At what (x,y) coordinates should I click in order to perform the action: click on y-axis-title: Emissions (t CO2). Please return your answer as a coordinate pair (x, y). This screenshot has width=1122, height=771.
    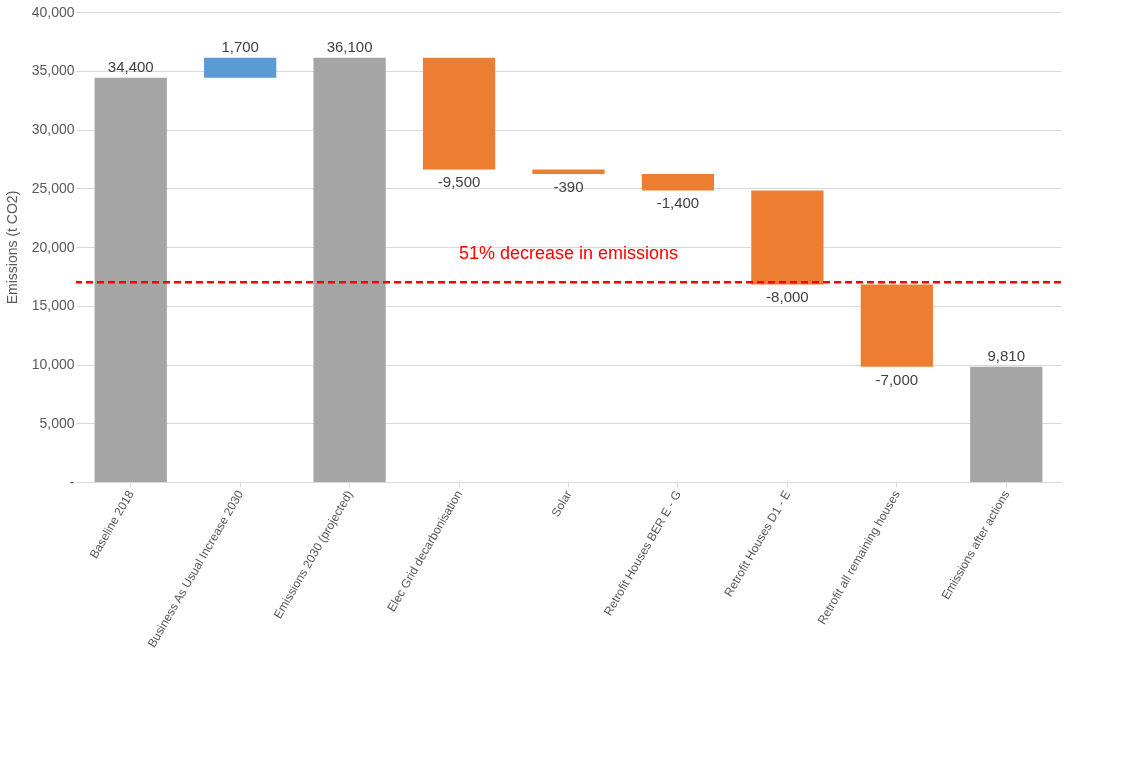
    Looking at the image, I should click on (11, 247).